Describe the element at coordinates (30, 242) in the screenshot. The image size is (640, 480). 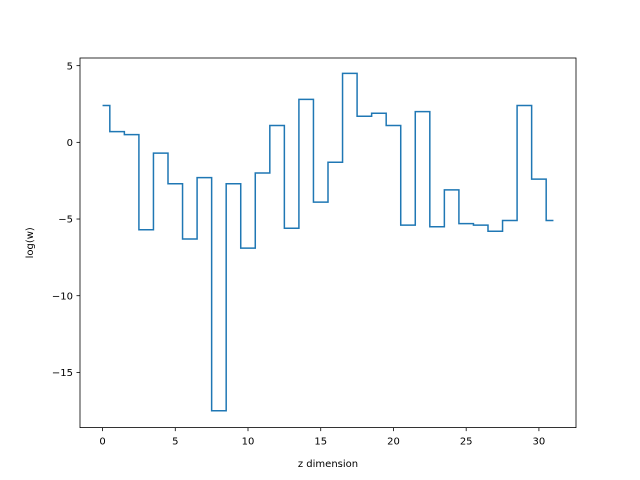
I see `y-axis-label: log(w)` at that location.